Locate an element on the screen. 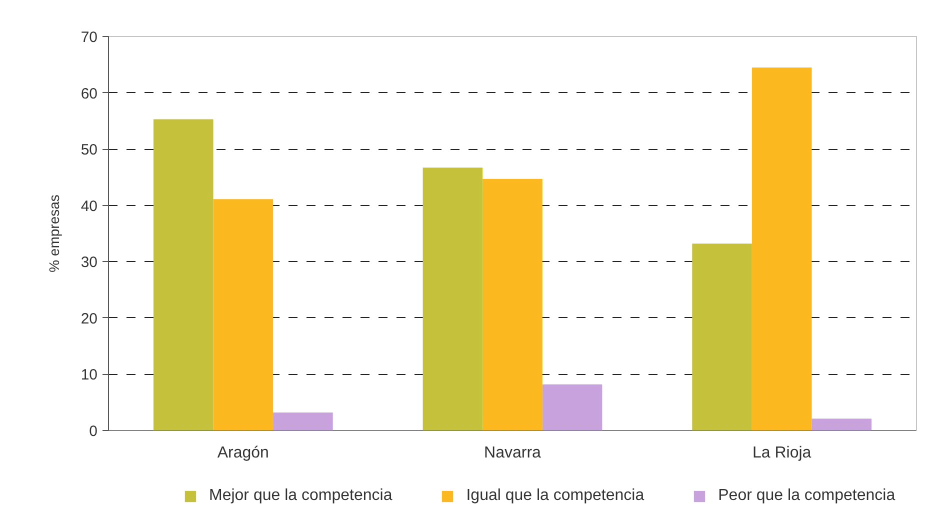  y-tick-label: 0 is located at coordinates (93, 431).